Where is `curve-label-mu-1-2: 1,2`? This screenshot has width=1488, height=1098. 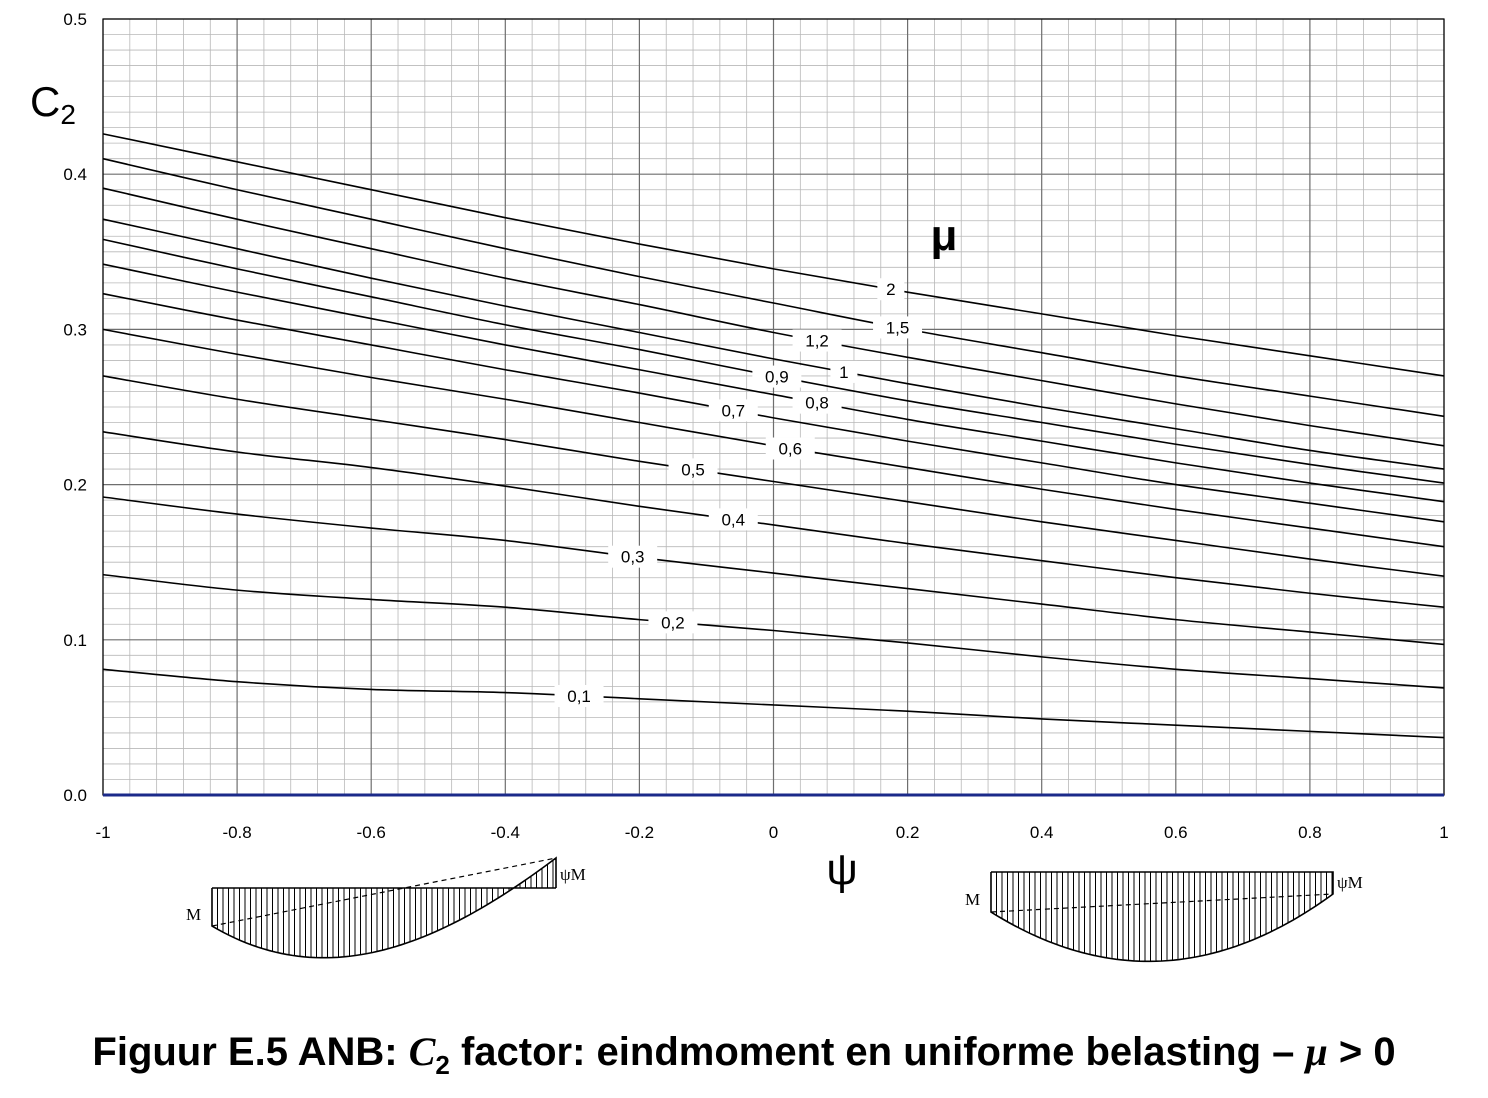
curve-label-mu-1-2: 1,2 is located at coordinates (817, 341).